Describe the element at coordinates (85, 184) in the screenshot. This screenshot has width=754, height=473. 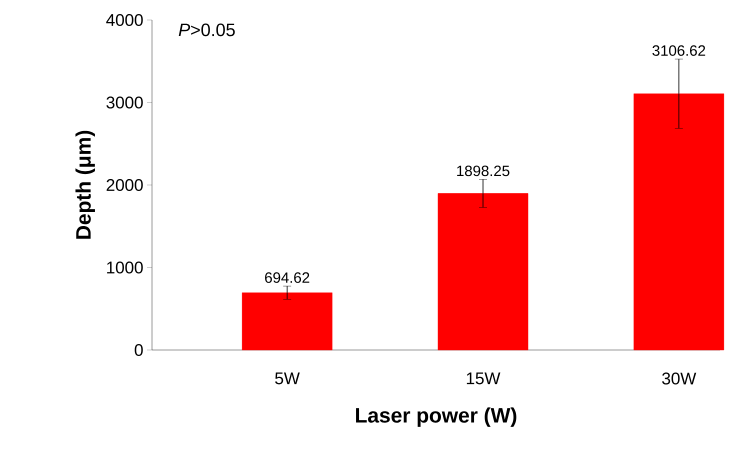
I see `y-axis-title: Depth (μm)` at that location.